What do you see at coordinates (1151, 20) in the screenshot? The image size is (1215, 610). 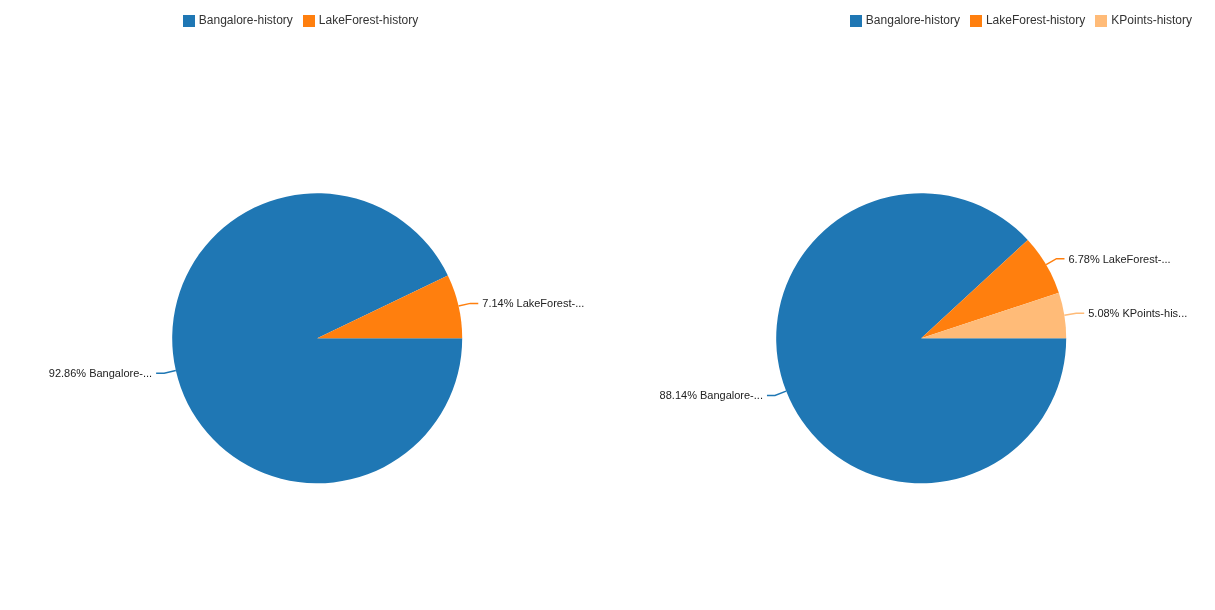 I see `legend-label: KPoints-history` at bounding box center [1151, 20].